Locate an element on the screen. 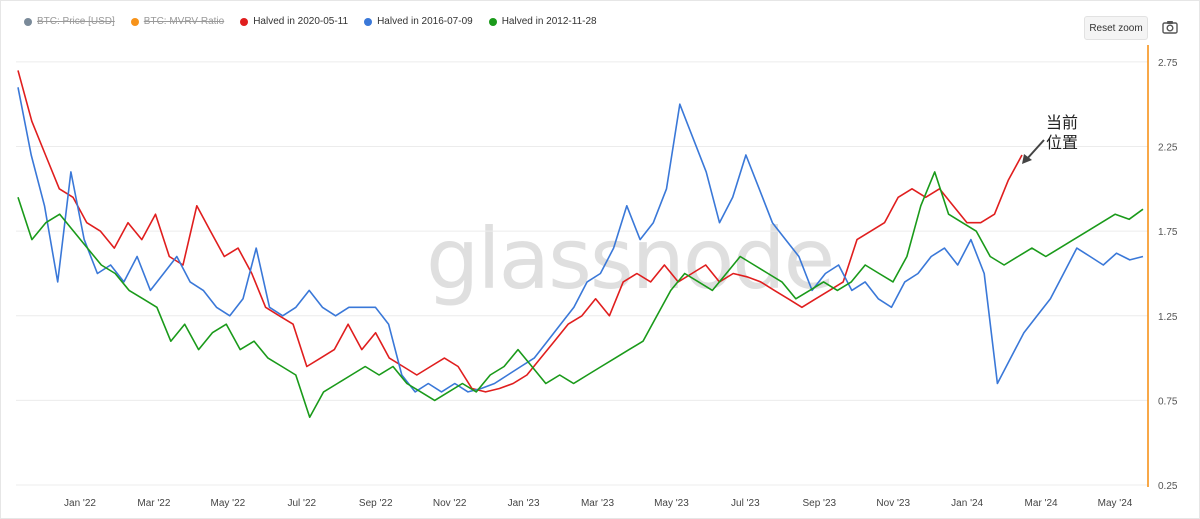 This screenshot has height=519, width=1200. x-tick-label: Sep '22 is located at coordinates (376, 503).